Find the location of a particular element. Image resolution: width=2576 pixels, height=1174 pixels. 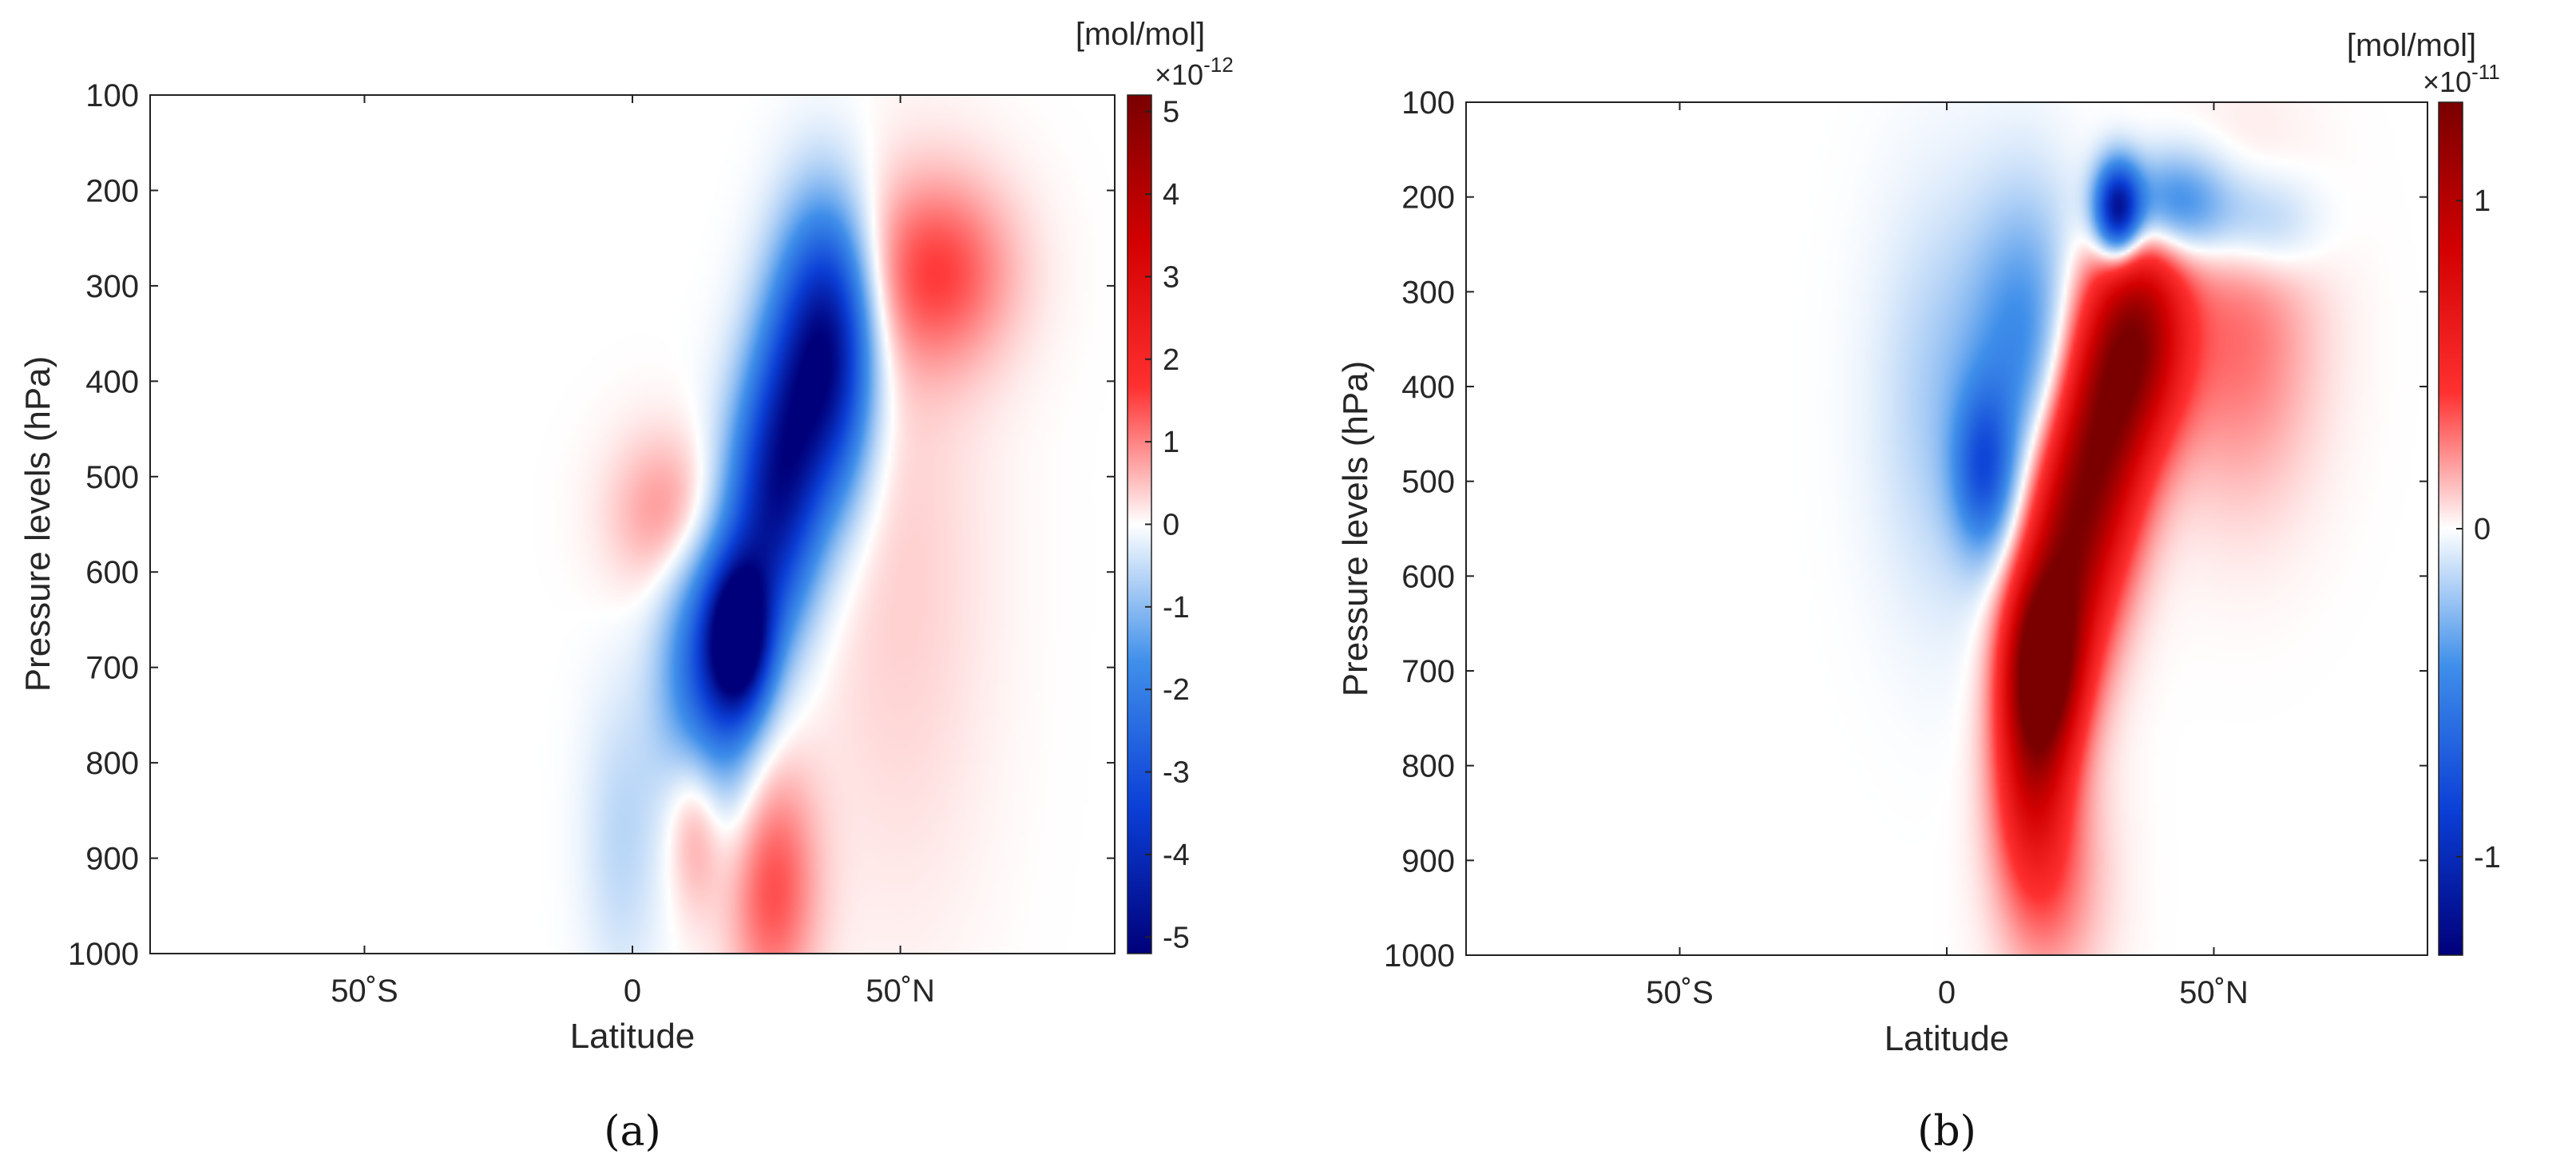

colorbar-unit-a: [mol/mol] is located at coordinates (1140, 34).